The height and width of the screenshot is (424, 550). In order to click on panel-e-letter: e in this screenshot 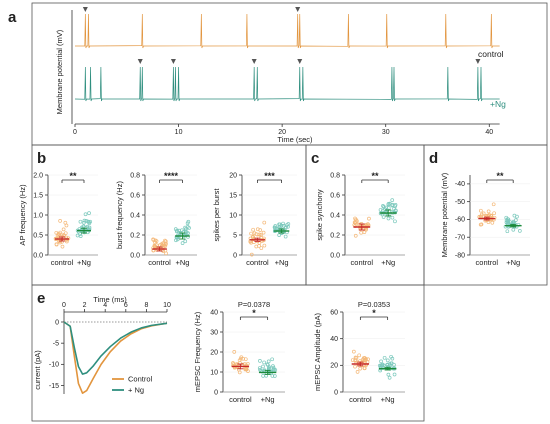, I will do `click(41, 298)`.